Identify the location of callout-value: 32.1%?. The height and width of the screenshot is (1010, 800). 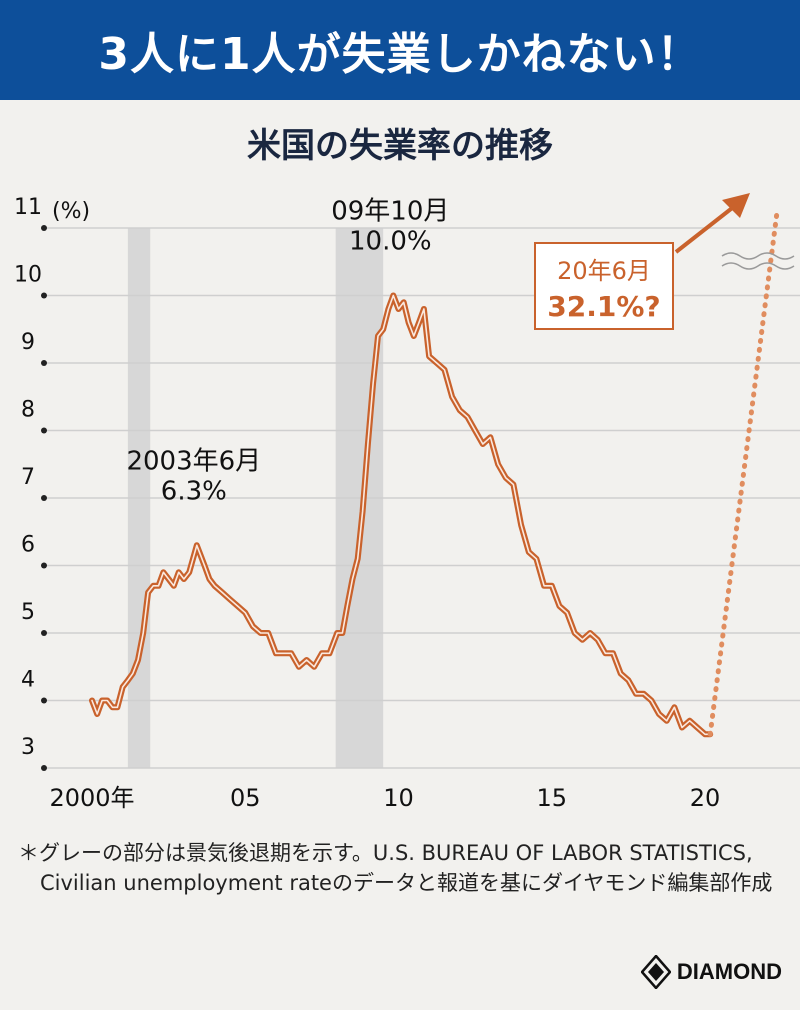
(603, 306).